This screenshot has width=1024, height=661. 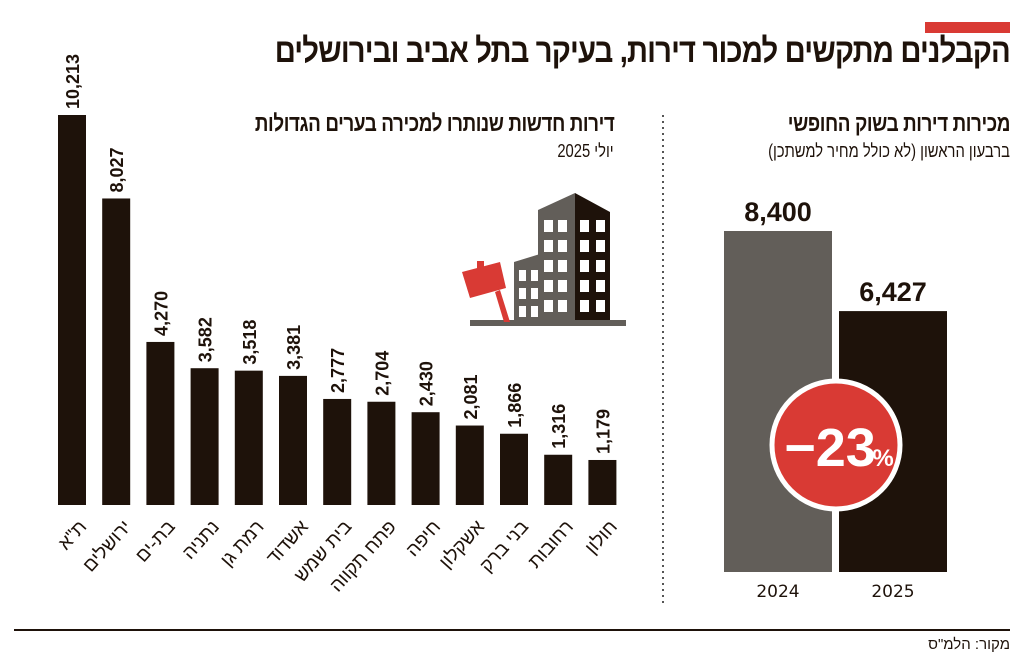 What do you see at coordinates (515, 405) in the screenshot?
I see `bar-value-label: 1,866` at bounding box center [515, 405].